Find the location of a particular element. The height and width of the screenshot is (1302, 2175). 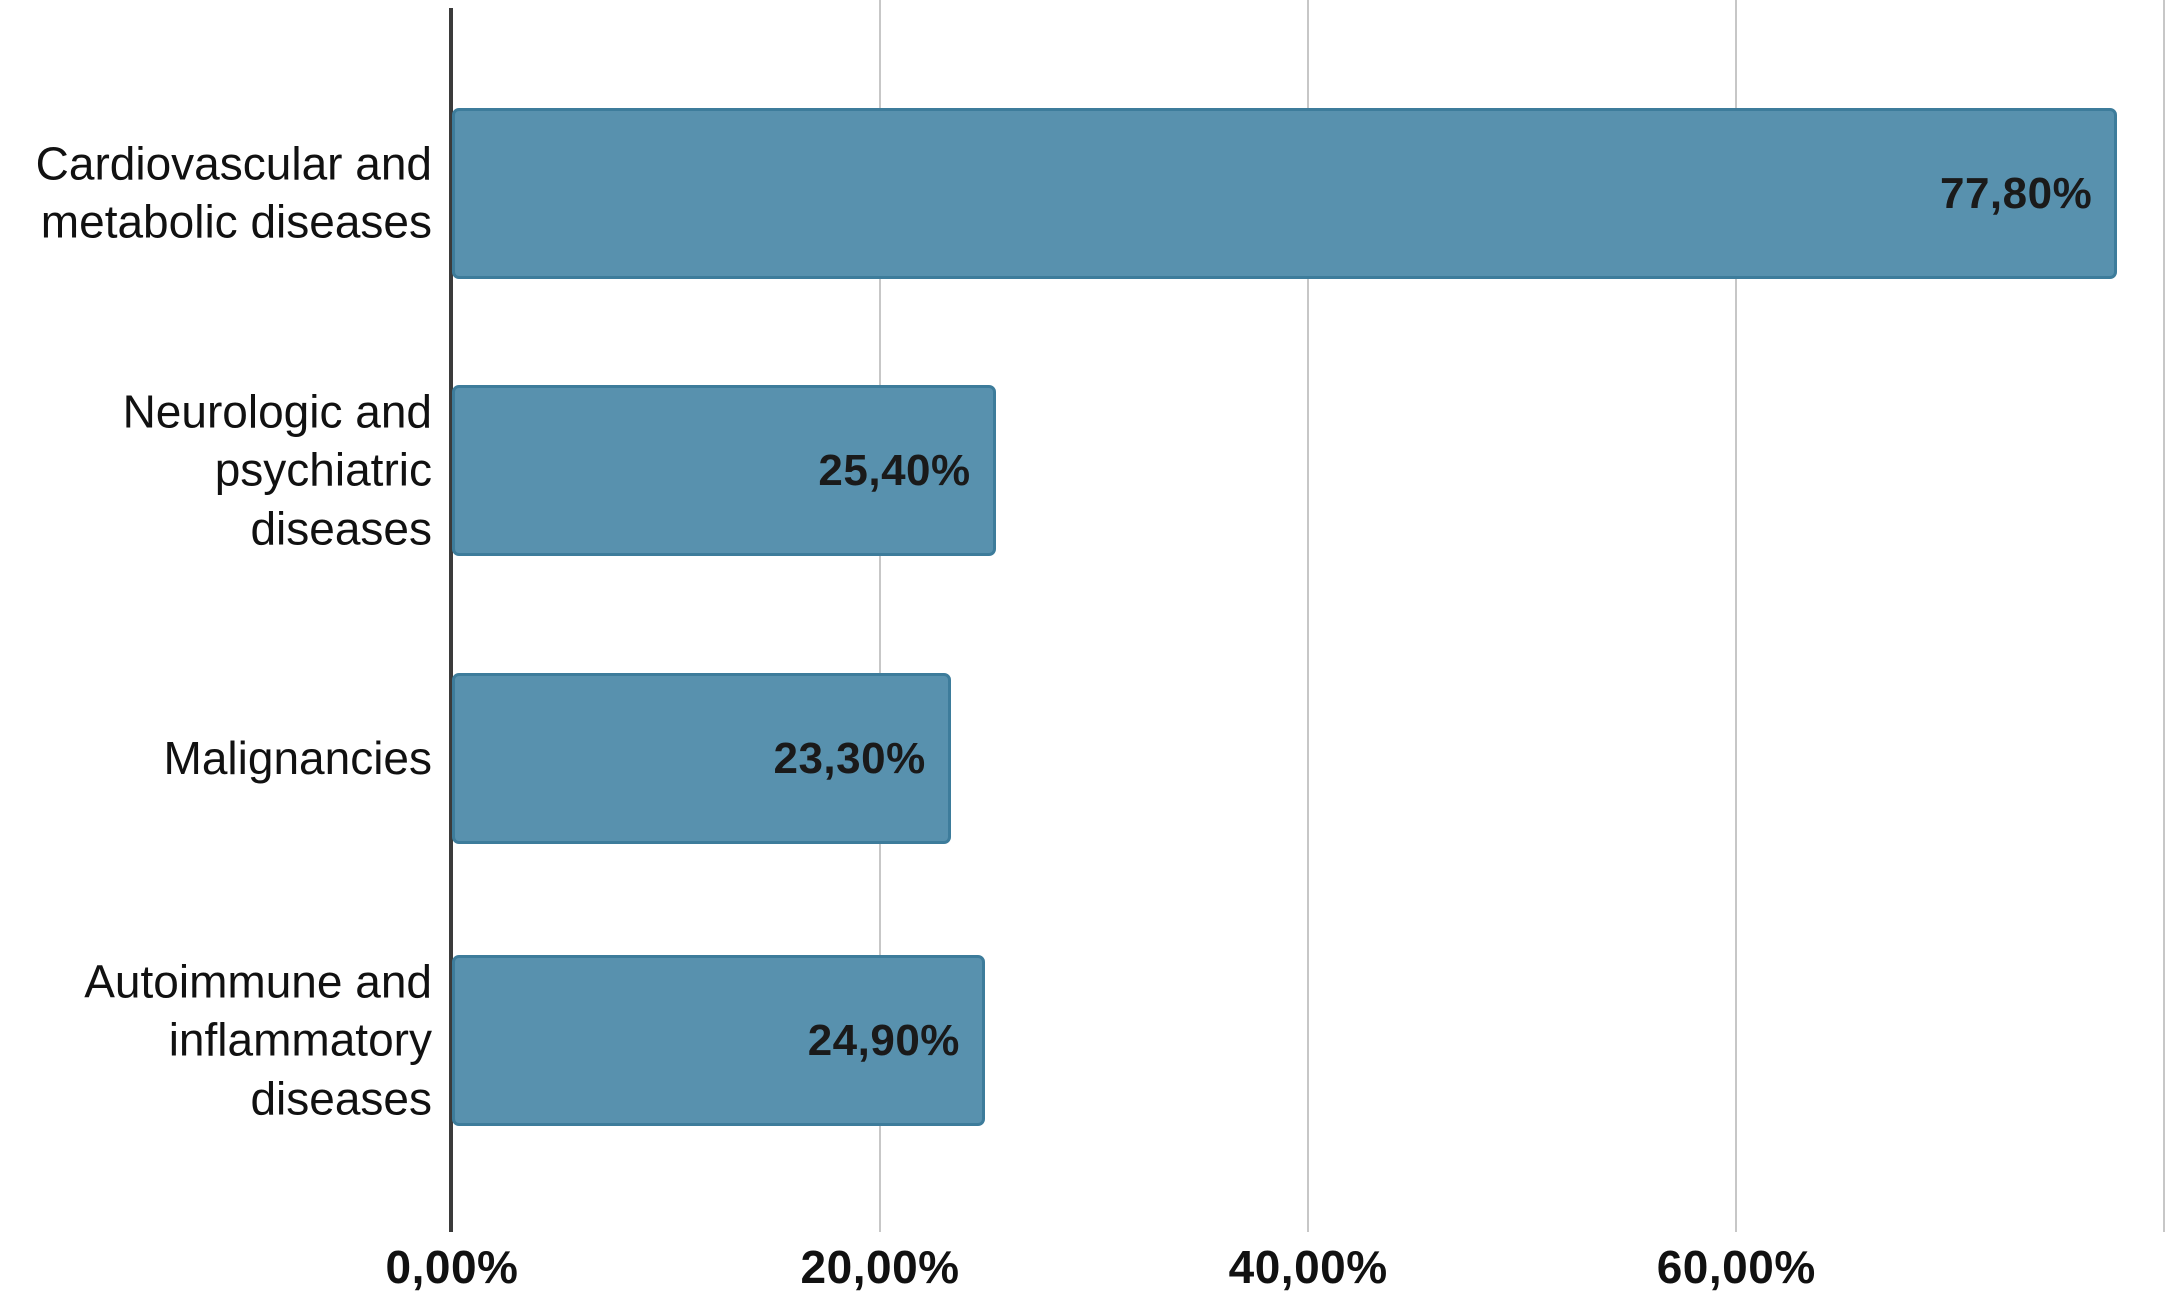

bar-value-label: 23,30% is located at coordinates (849, 758).